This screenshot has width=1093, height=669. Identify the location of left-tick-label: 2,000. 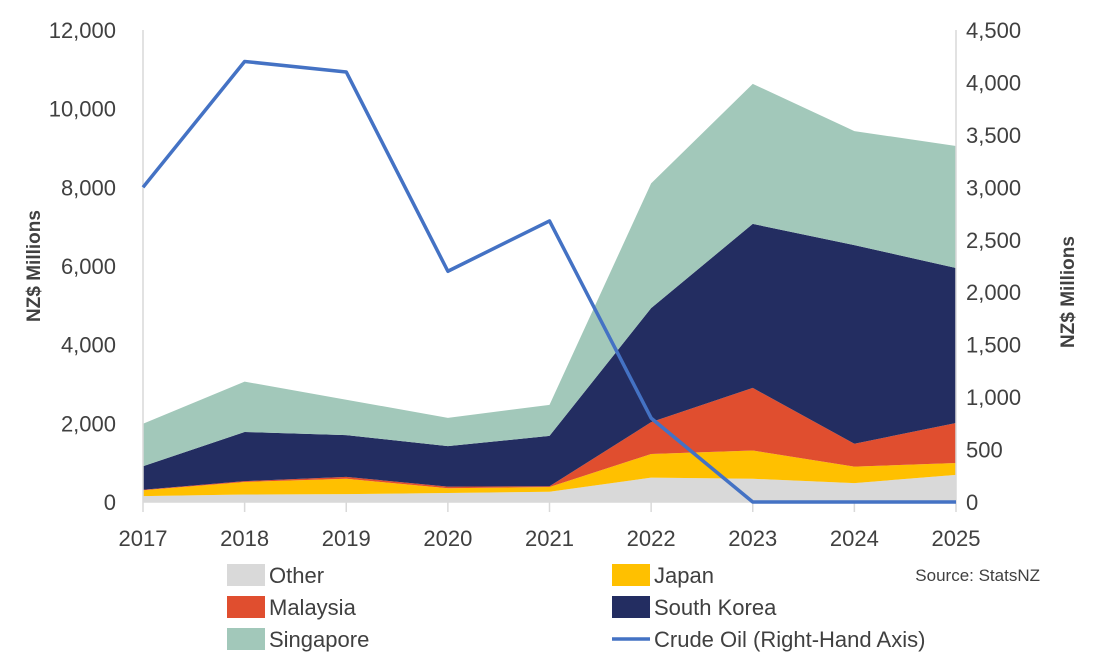
(88, 423).